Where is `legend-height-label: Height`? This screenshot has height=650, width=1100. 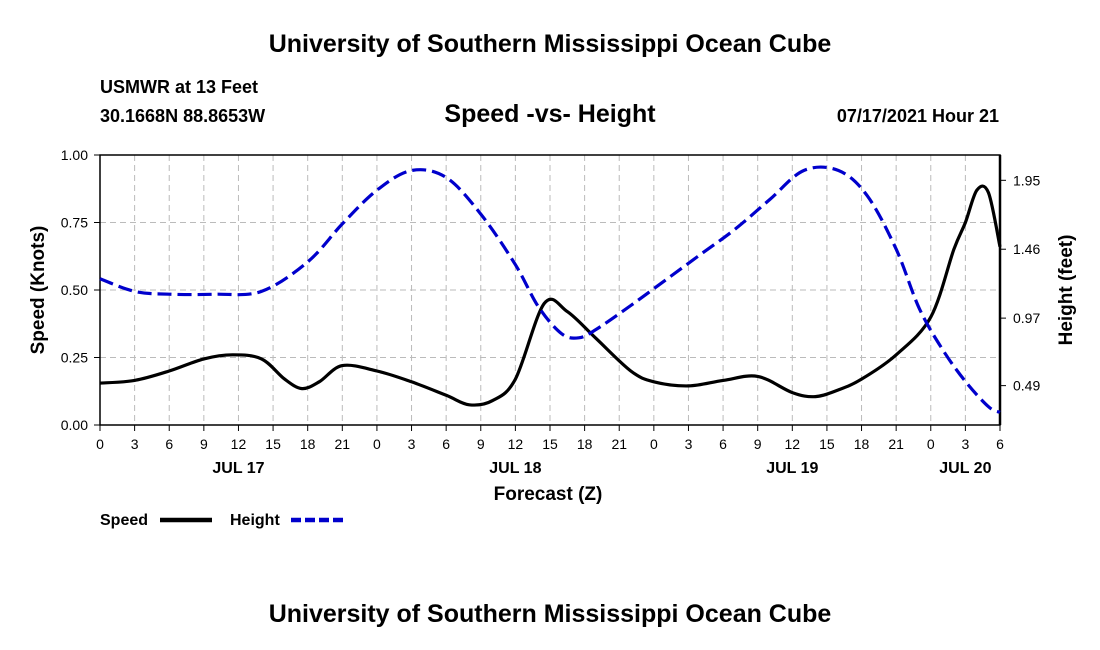 legend-height-label: Height is located at coordinates (255, 520).